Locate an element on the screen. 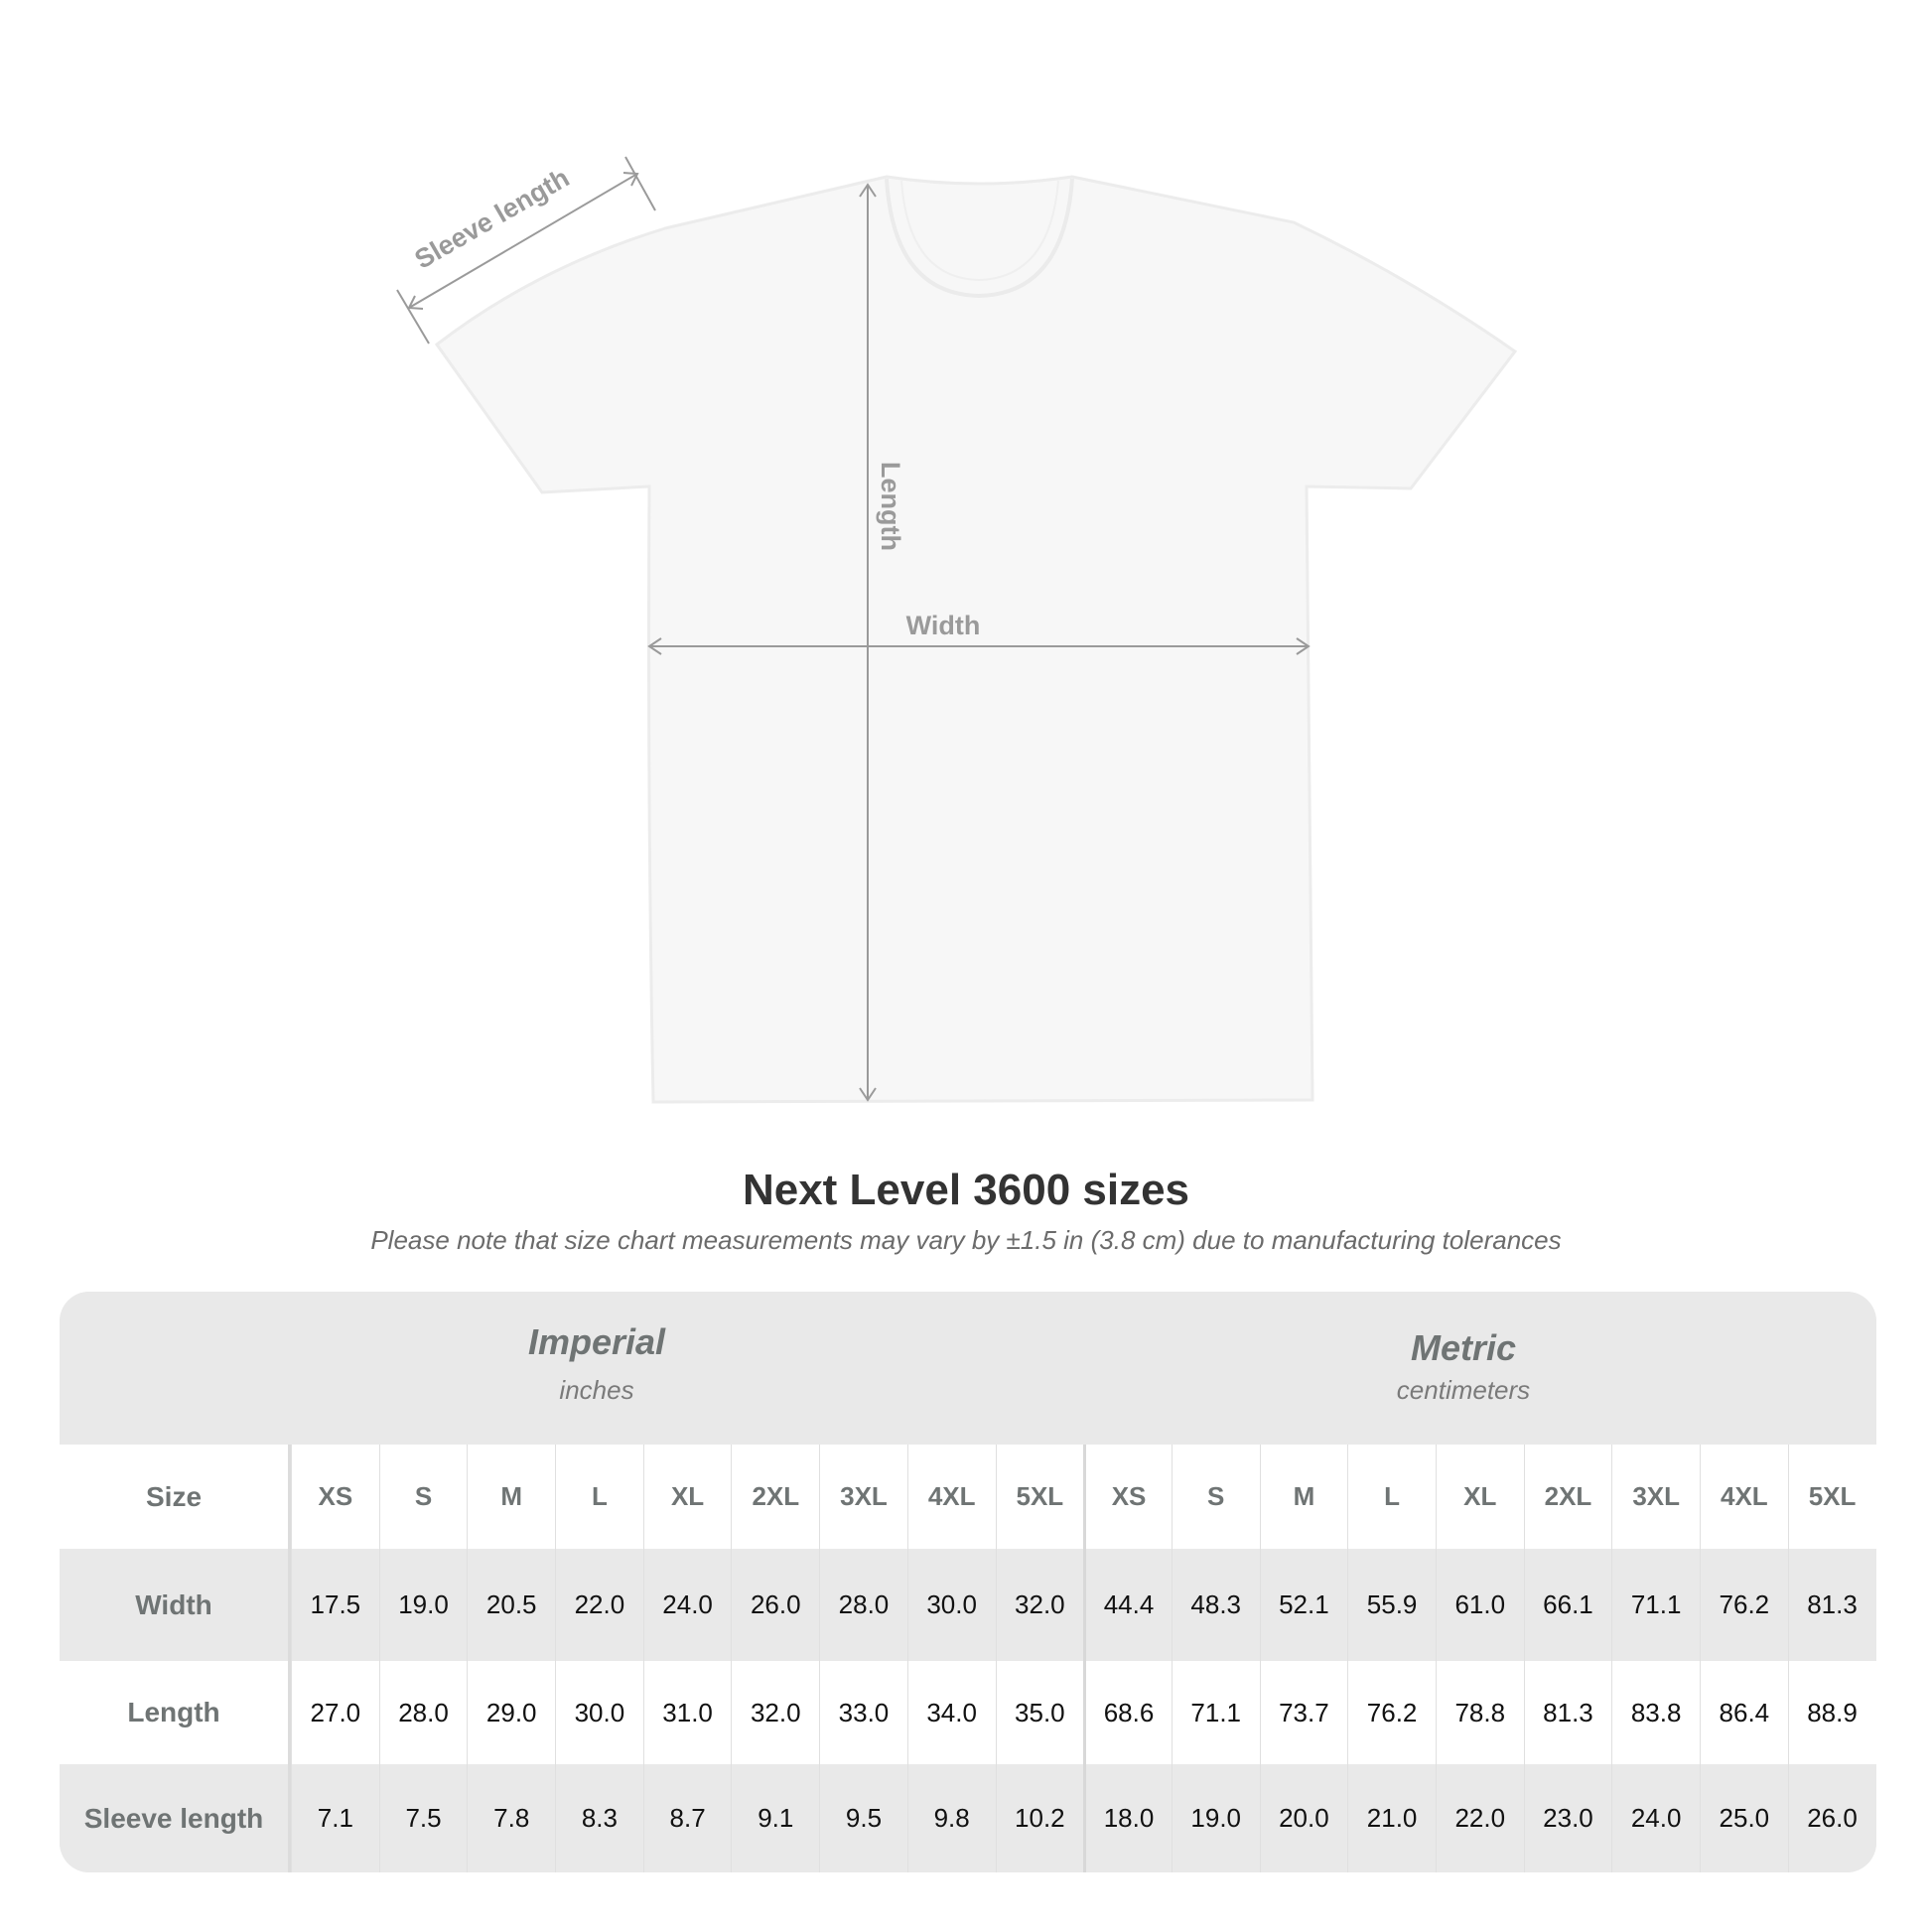  row-label: Length is located at coordinates (175, 1713).